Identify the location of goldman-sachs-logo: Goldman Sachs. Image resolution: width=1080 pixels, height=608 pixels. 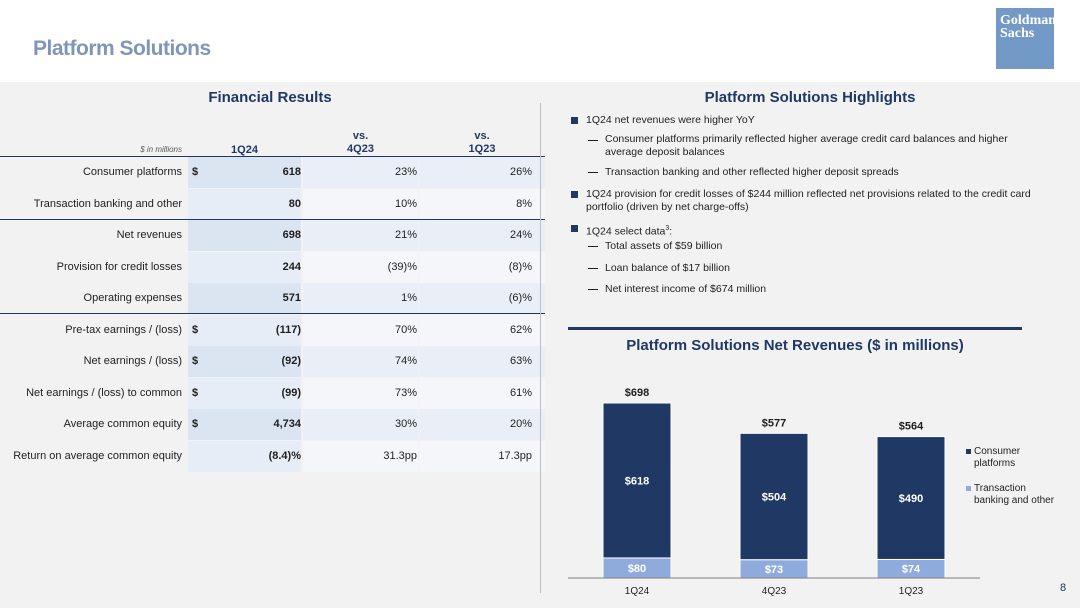
(1026, 38).